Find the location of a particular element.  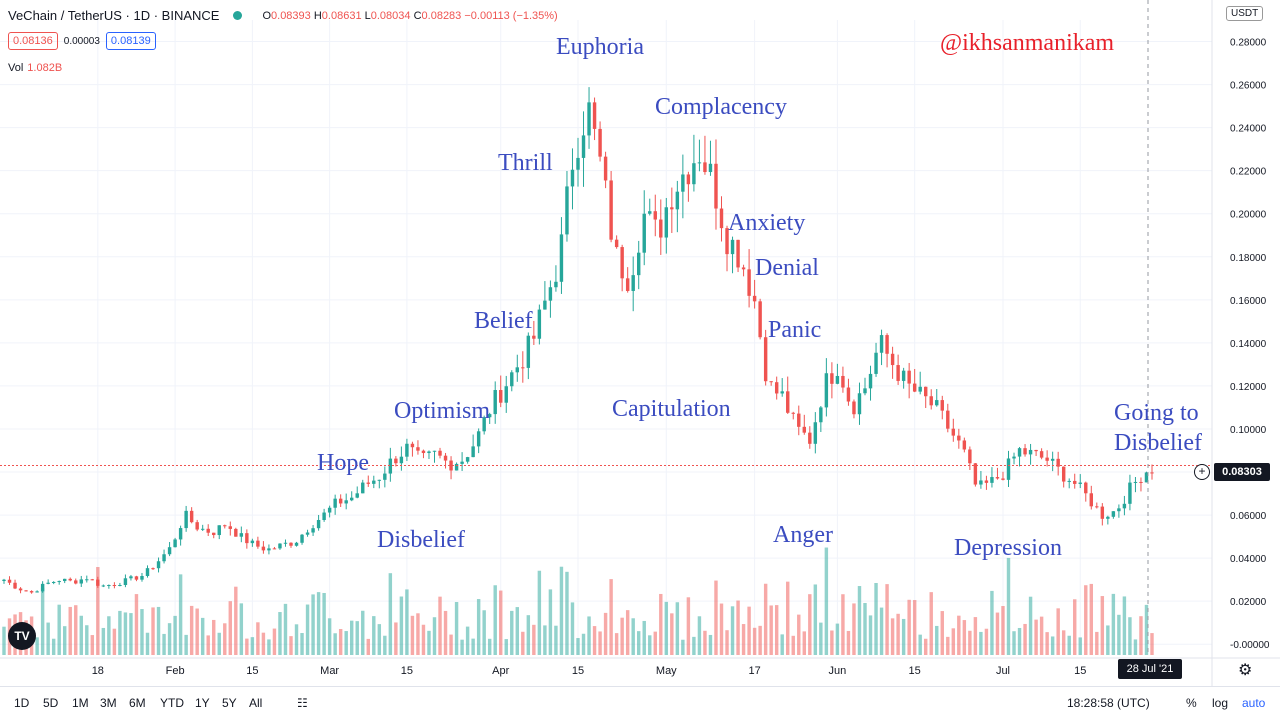

price-tick-label: 0.20000 is located at coordinates (1248, 215).